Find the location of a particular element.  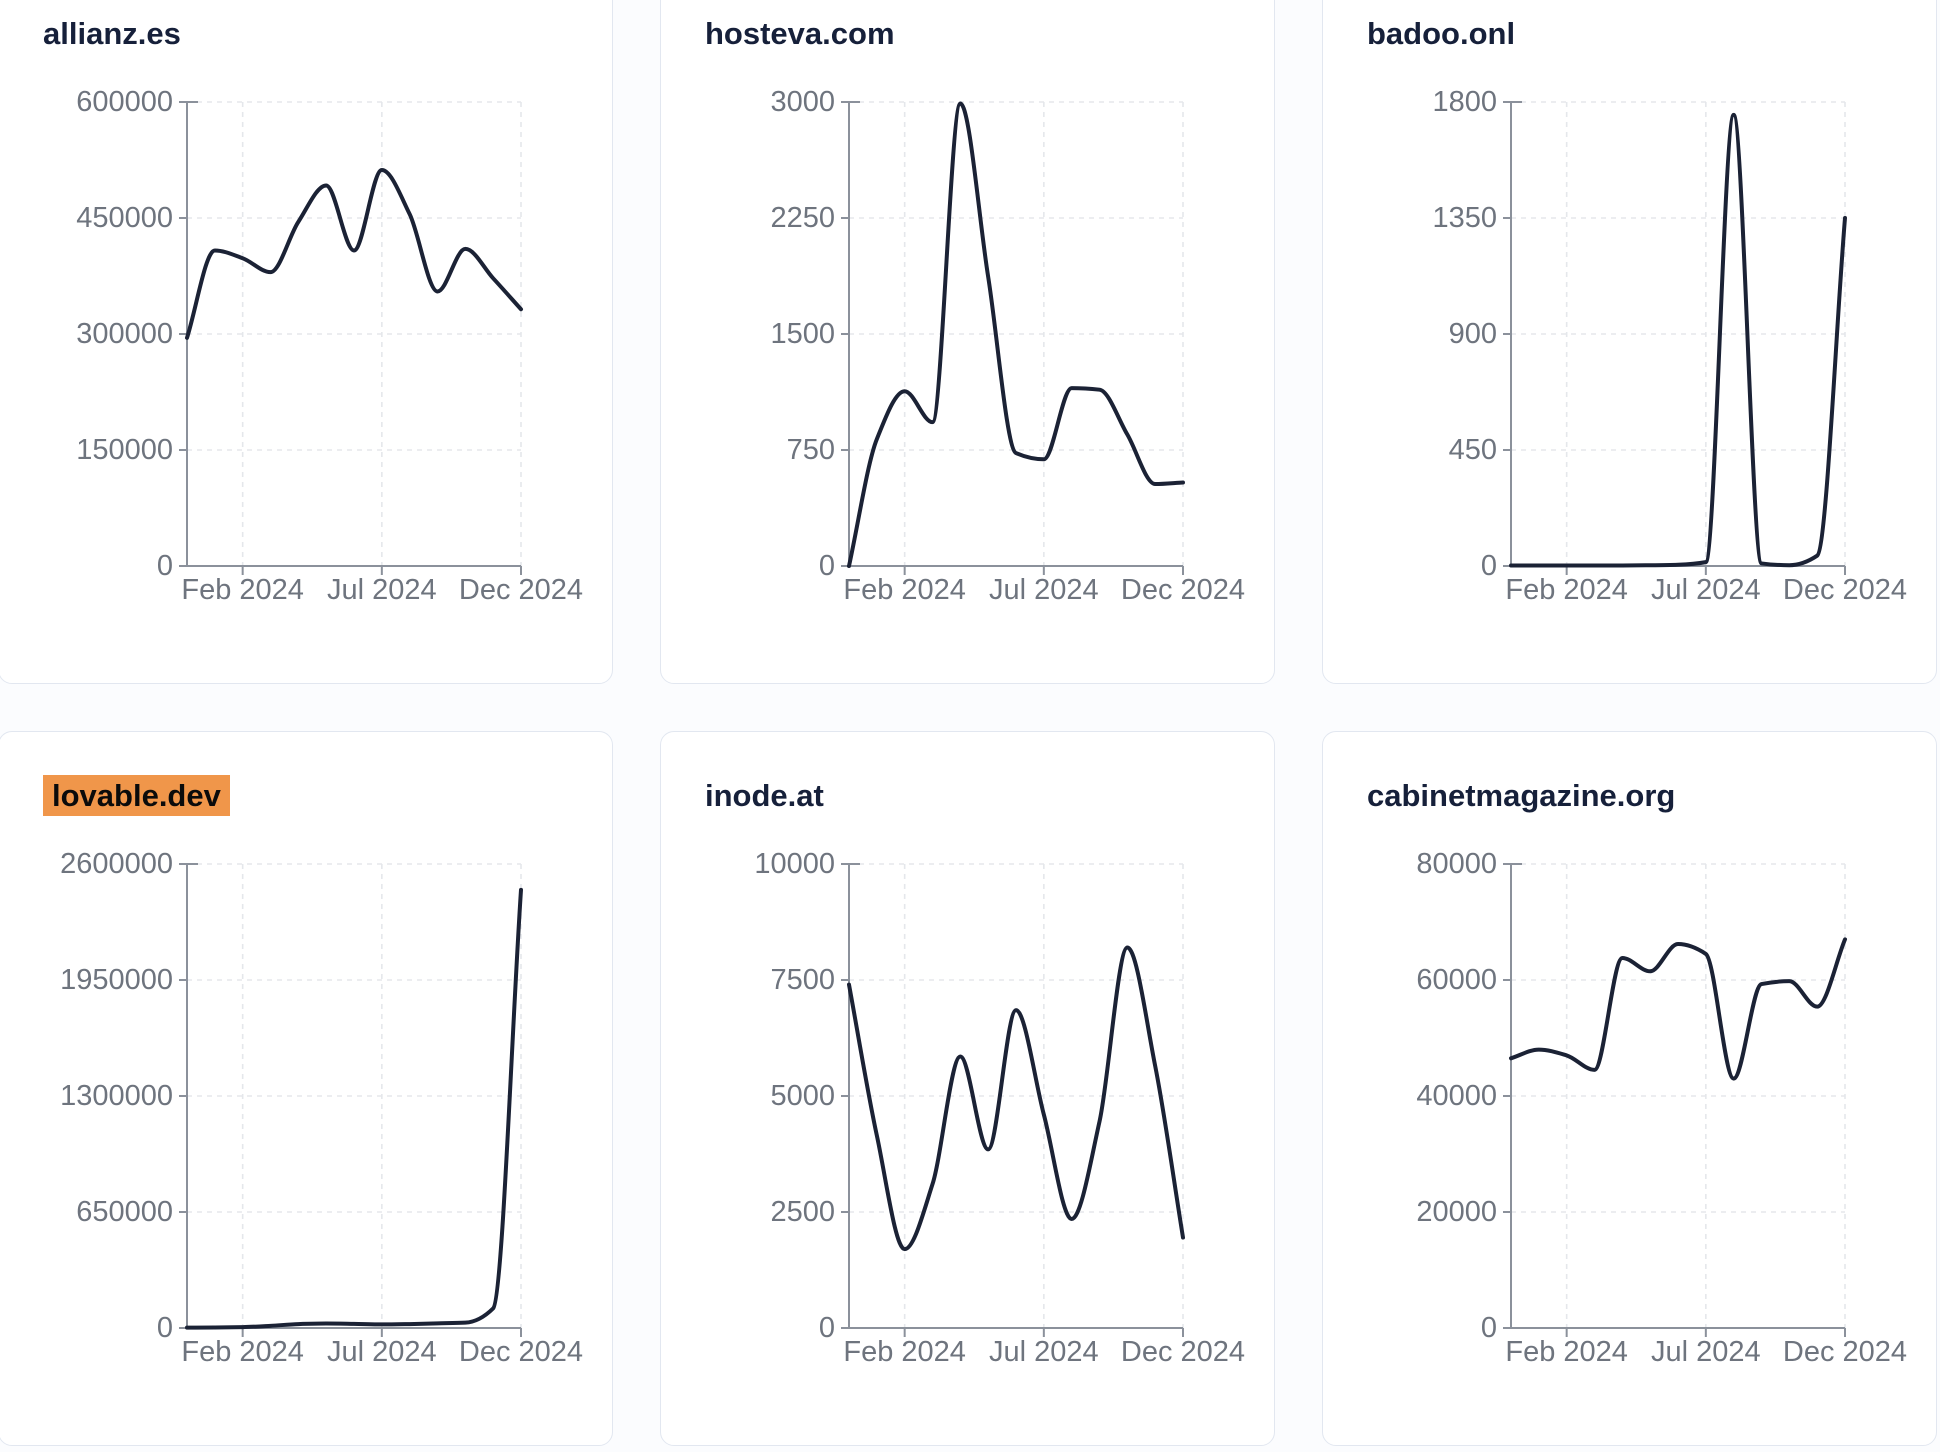

line-chart: 0 750 1500 2250 3000 Feb 2024 Jul 2024 Dec 2024 is located at coordinates (1007, 346).